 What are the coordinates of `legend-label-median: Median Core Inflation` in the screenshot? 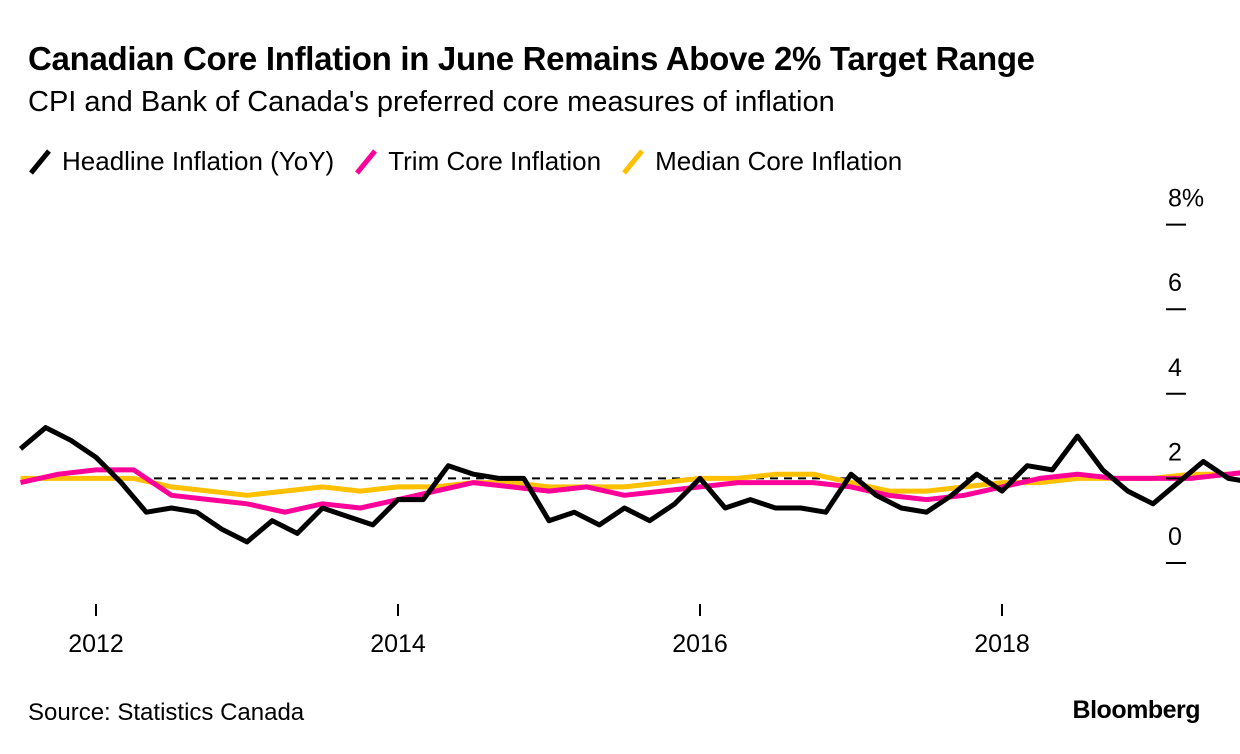 It's located at (779, 161).